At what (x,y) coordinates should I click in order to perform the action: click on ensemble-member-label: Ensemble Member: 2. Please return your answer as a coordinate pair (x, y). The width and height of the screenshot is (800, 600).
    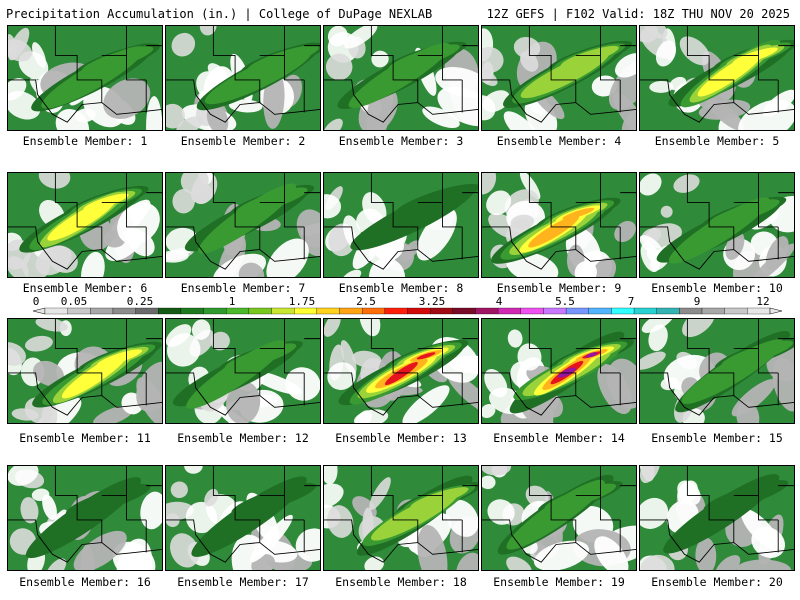
    Looking at the image, I should click on (243, 141).